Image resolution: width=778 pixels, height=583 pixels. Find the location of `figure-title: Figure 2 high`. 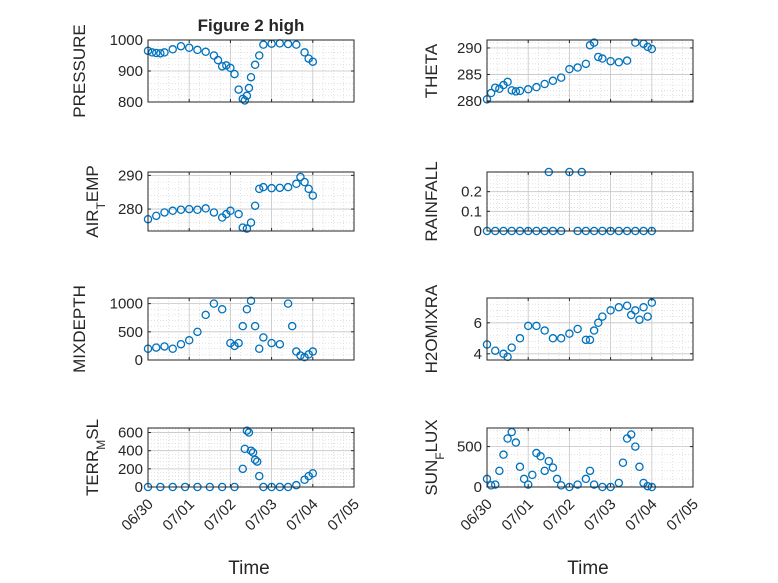

figure-title: Figure 2 high is located at coordinates (251, 25).